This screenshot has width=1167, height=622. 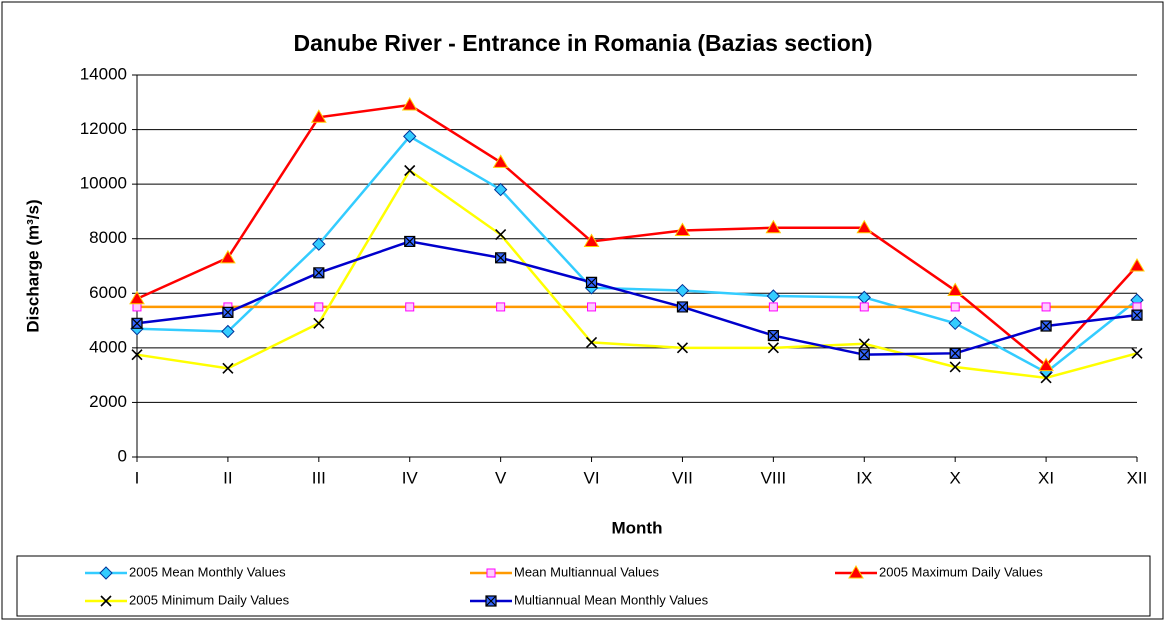 I want to click on y-tick-label: 10000, so click(x=103, y=183).